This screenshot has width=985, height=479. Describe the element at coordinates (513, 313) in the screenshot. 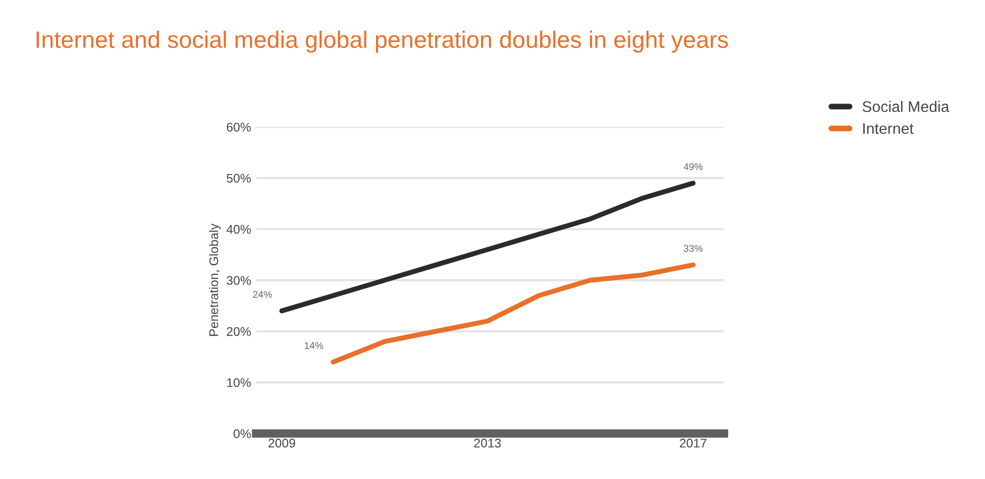

I see `line-series` at that location.